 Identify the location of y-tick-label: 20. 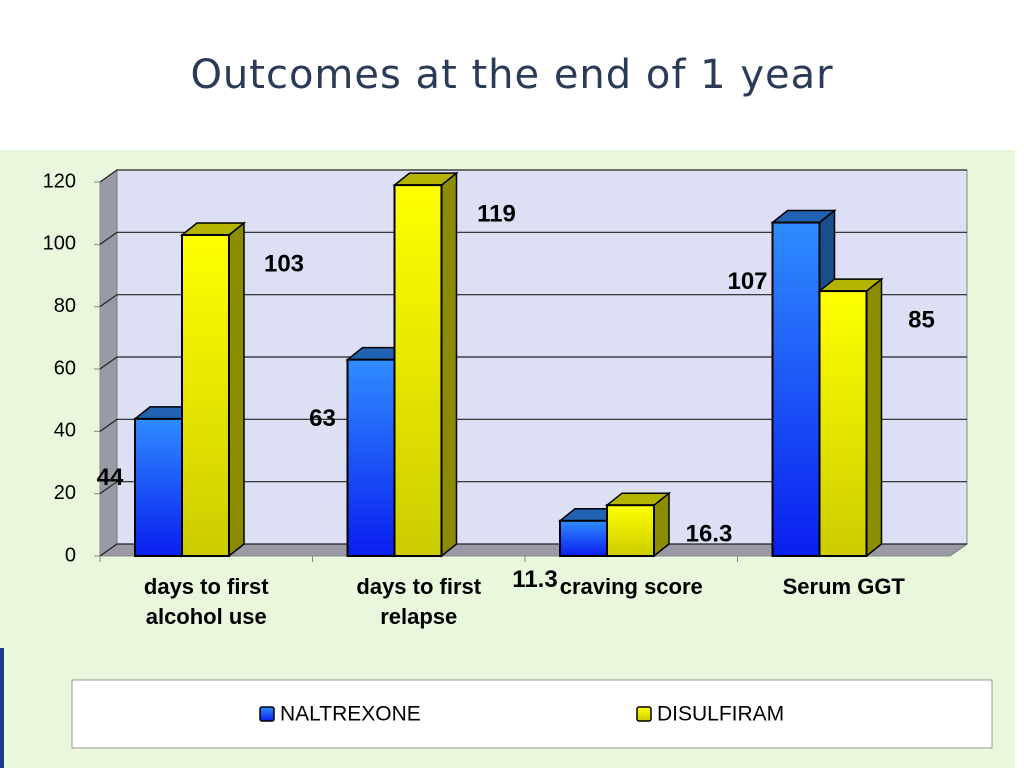
(65, 493).